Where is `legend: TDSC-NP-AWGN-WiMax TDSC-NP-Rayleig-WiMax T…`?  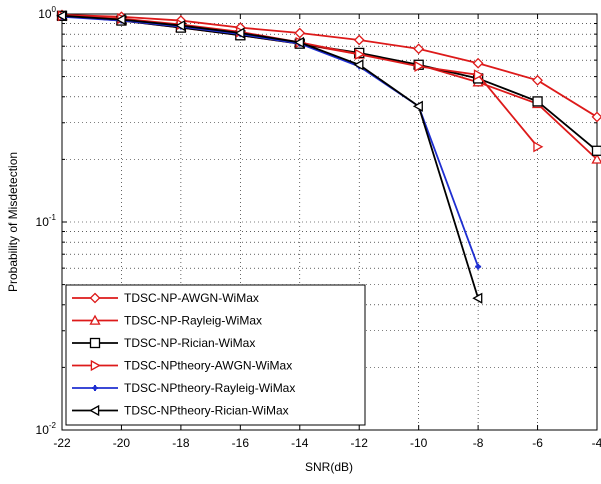 legend: TDSC-NP-AWGN-WiMax TDSC-NP-Rayleig-WiMax T… is located at coordinates (215, 355).